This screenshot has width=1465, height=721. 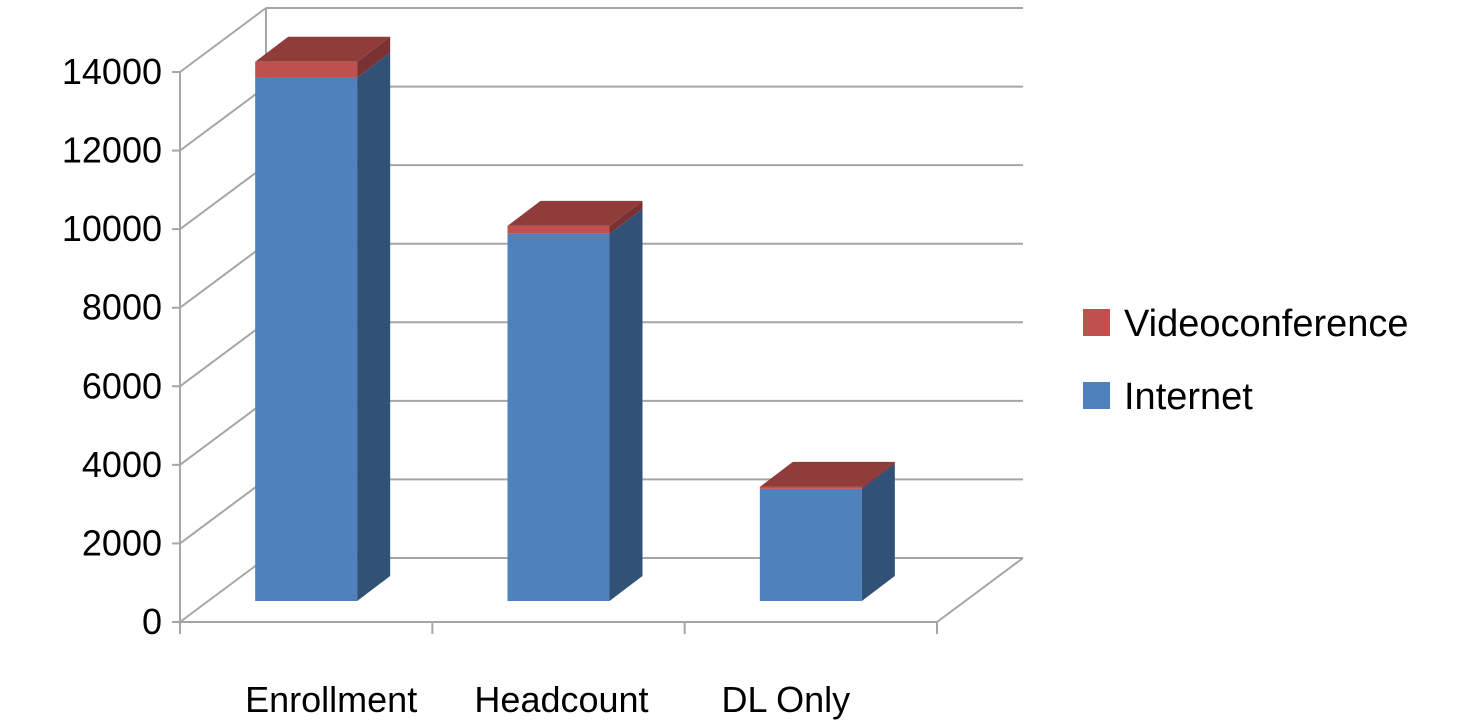 I want to click on floor-right-edge, so click(x=980, y=590).